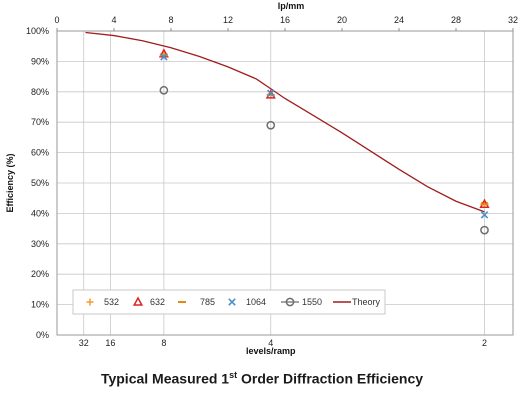 Image resolution: width=524 pixels, height=405 pixels. Describe the element at coordinates (233, 375) in the screenshot. I see `caption-superscript: st` at that location.